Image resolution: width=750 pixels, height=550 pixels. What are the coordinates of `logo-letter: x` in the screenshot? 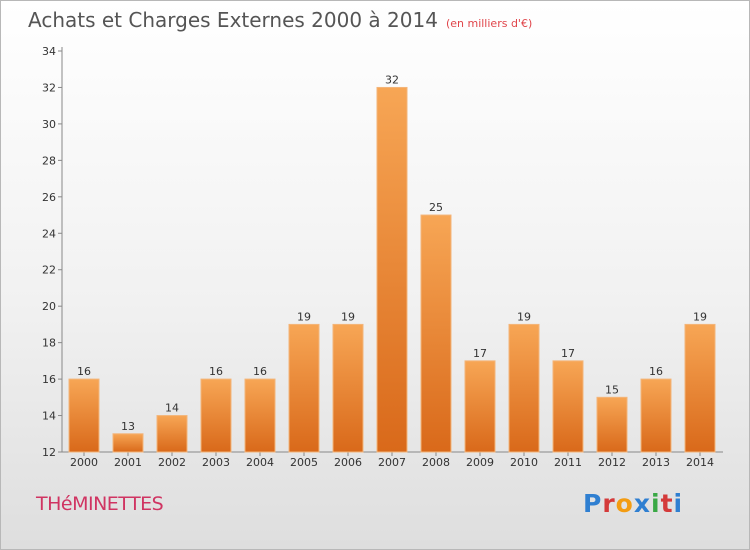 It's located at (642, 503).